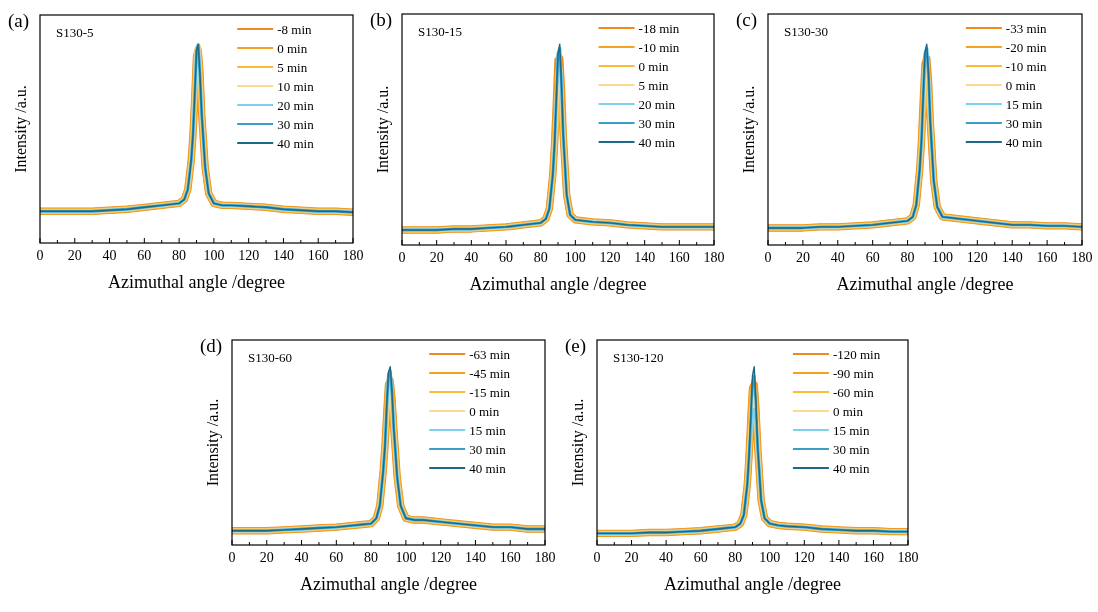  I want to click on chart-title: (a), so click(19, 21).